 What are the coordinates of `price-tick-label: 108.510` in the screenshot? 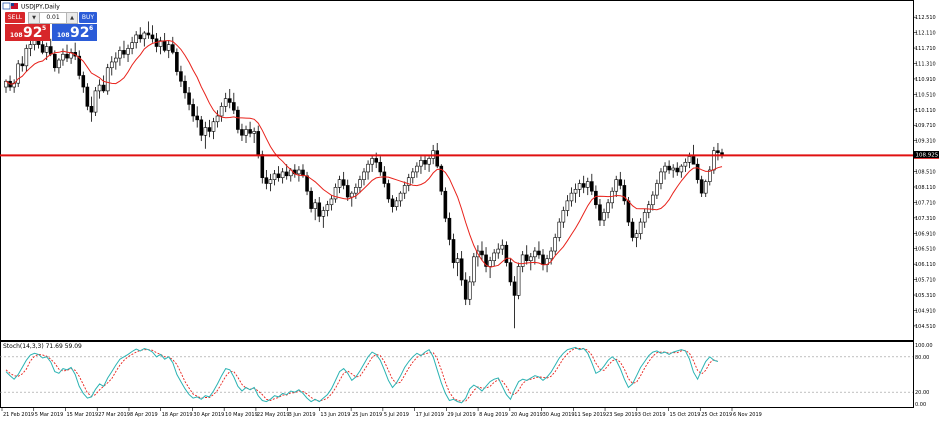 It's located at (925, 173).